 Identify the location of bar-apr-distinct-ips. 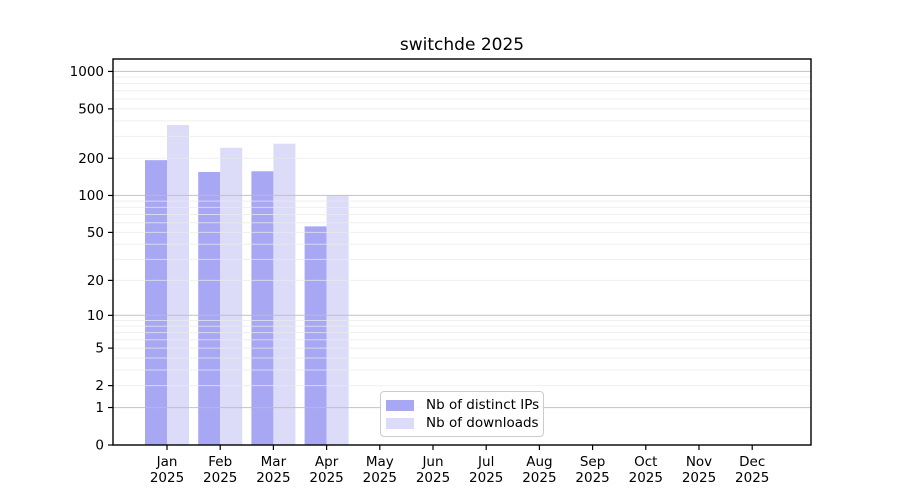
(315, 335).